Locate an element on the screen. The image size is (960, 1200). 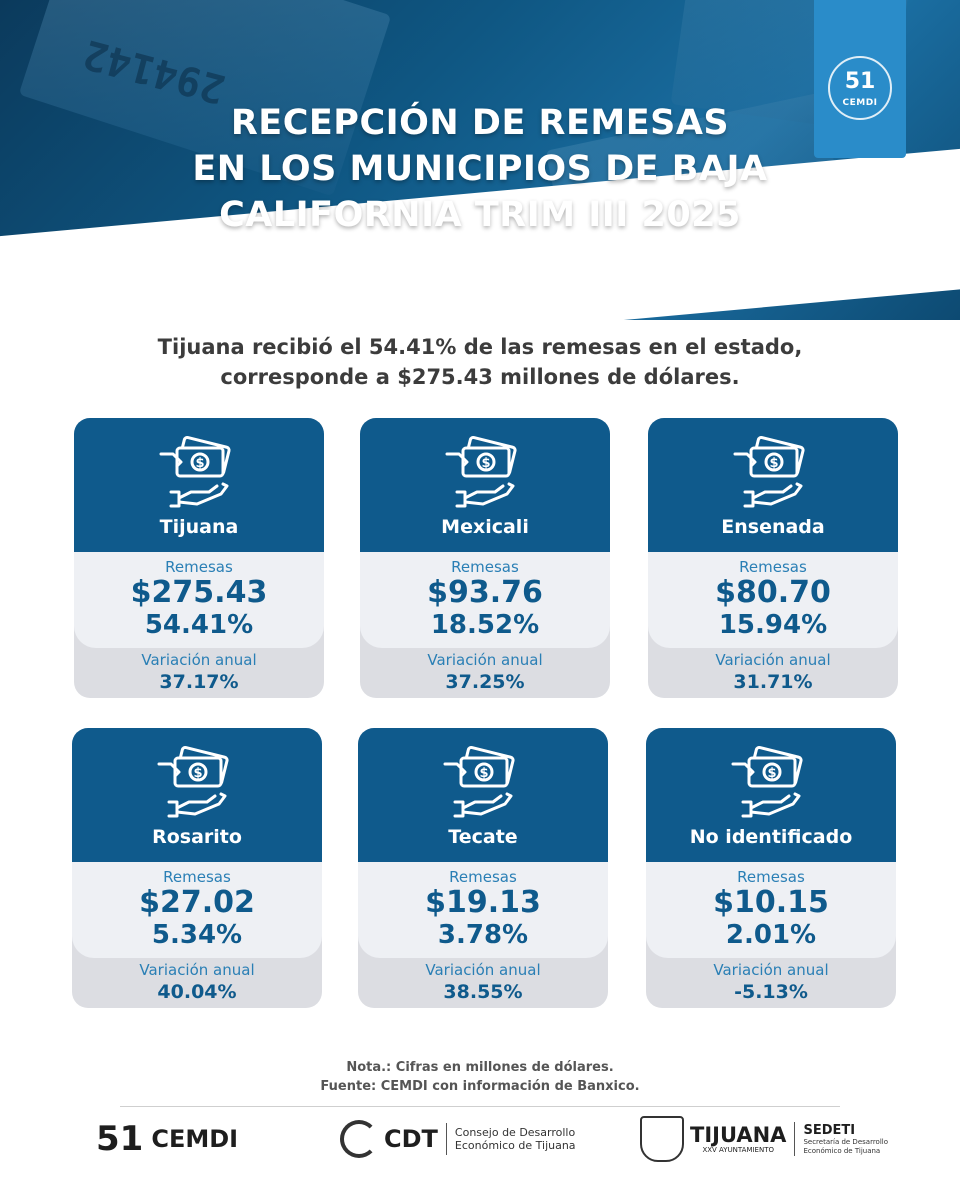
card-header: $ No identificado is located at coordinates (771, 795).